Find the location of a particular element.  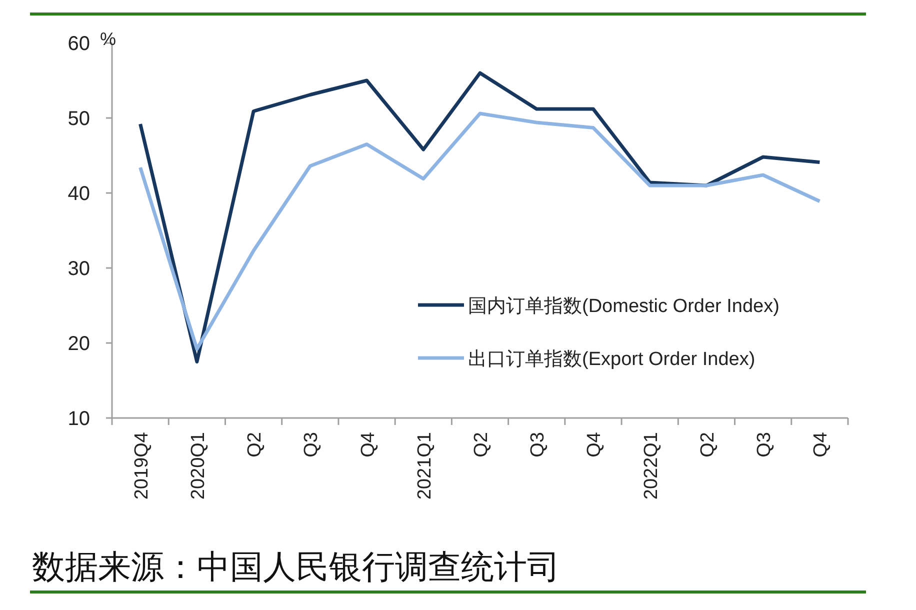

legend-label: 出口订单指数(Export Order Index) is located at coordinates (612, 359).